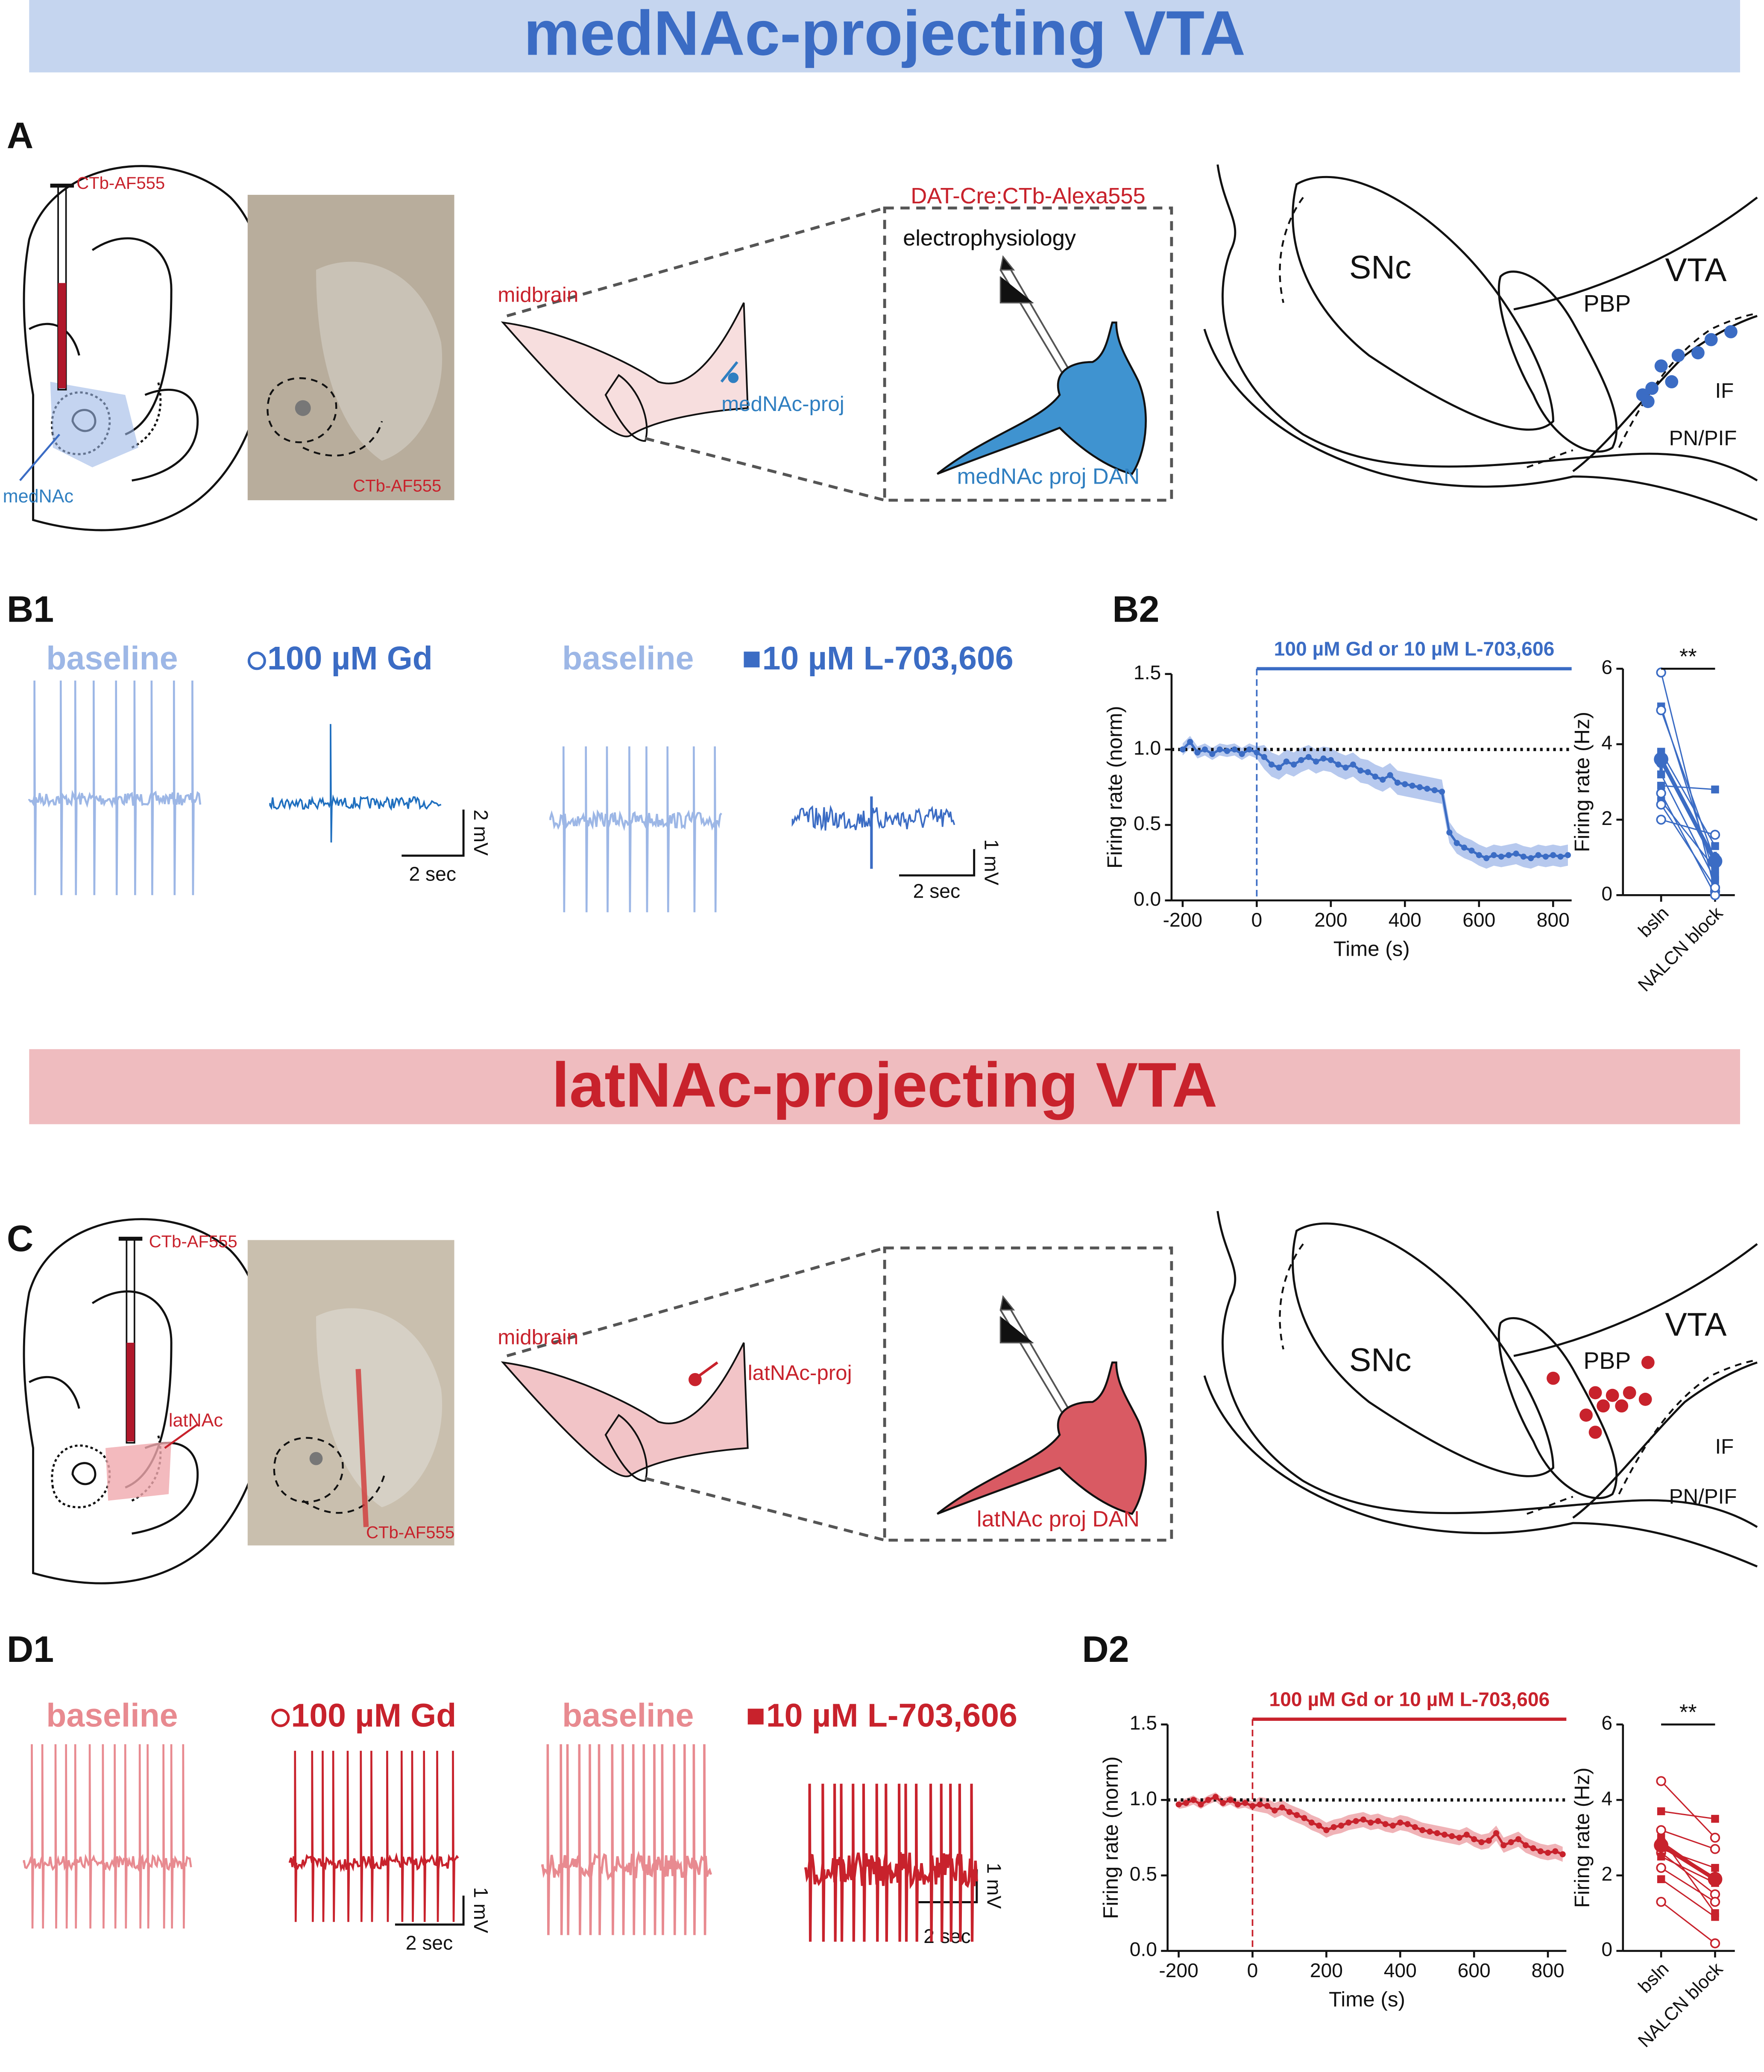 The image size is (1764, 2072). What do you see at coordinates (481, 1910) in the screenshot?
I see `label: 1 mV` at bounding box center [481, 1910].